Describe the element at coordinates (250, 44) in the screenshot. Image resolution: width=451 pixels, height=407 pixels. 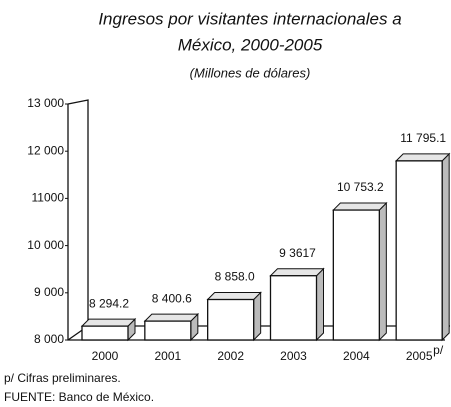
I see `chart-title: México, 2000-2005` at that location.